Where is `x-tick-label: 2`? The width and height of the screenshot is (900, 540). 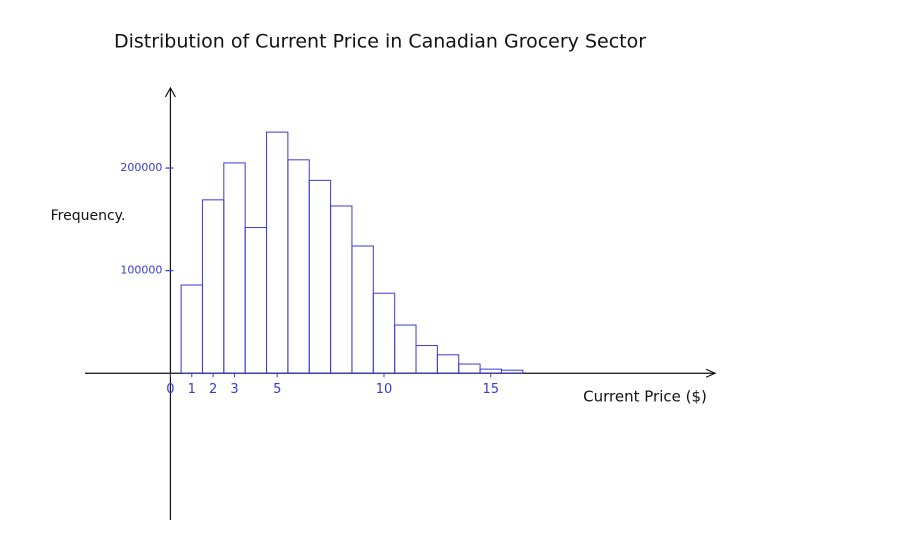
x-tick-label: 2 is located at coordinates (213, 389).